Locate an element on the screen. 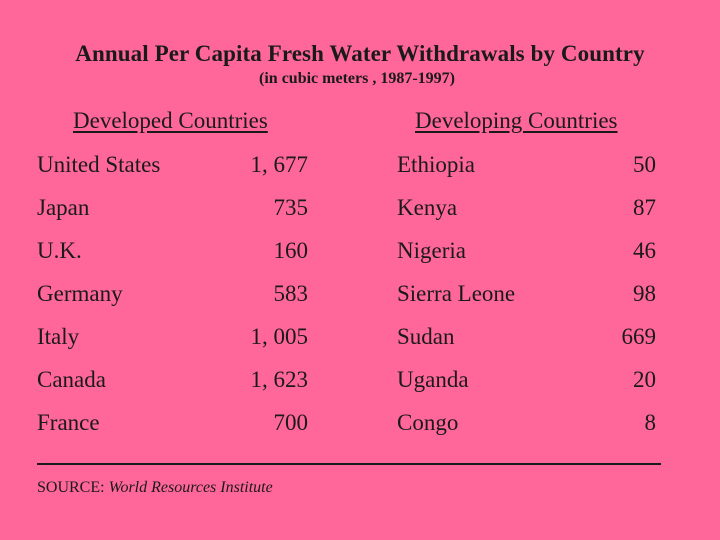  table-row: U.K. 160 Nigeria 46 is located at coordinates (360, 253).